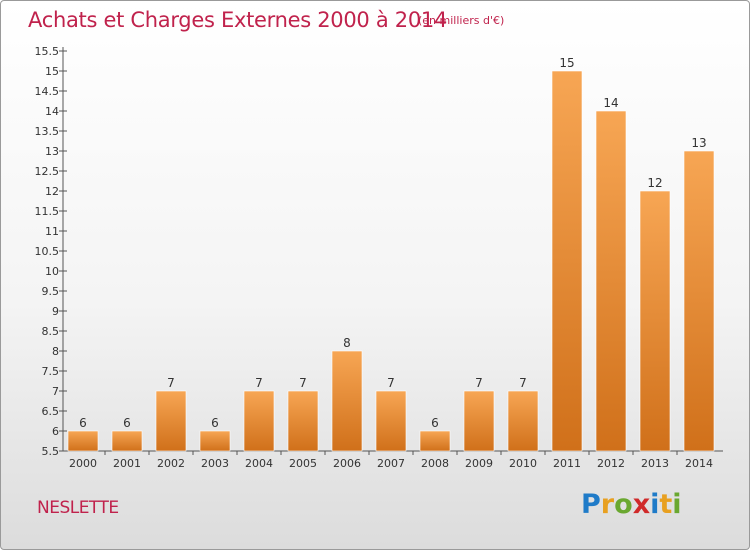 The width and height of the screenshot is (750, 550). I want to click on y-tick-label: 7.5, so click(51, 371).